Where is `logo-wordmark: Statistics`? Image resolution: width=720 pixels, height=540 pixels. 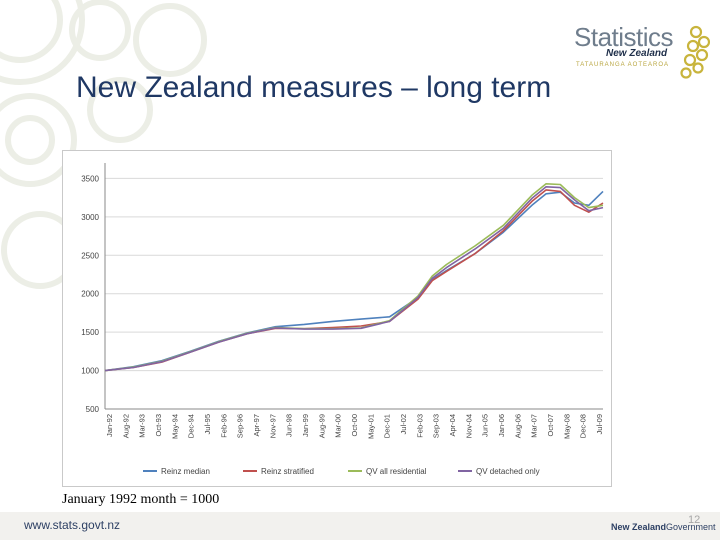
logo-wordmark: Statistics is located at coordinates (624, 37).